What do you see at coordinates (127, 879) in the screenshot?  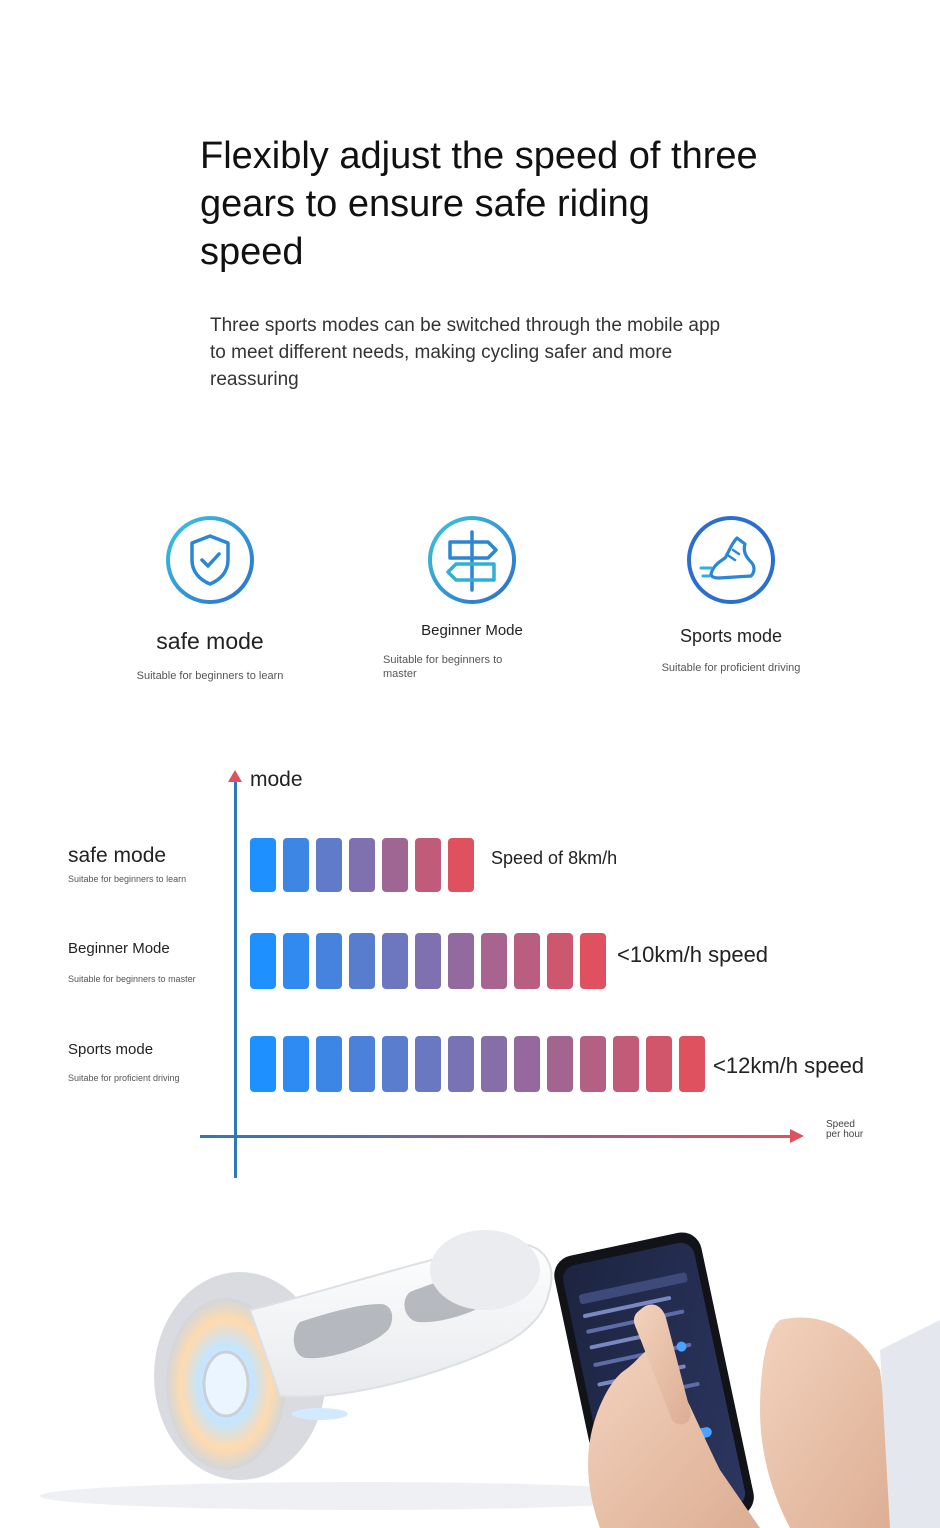 I see `row-desc-safe: Suitabe for beginners to learn` at bounding box center [127, 879].